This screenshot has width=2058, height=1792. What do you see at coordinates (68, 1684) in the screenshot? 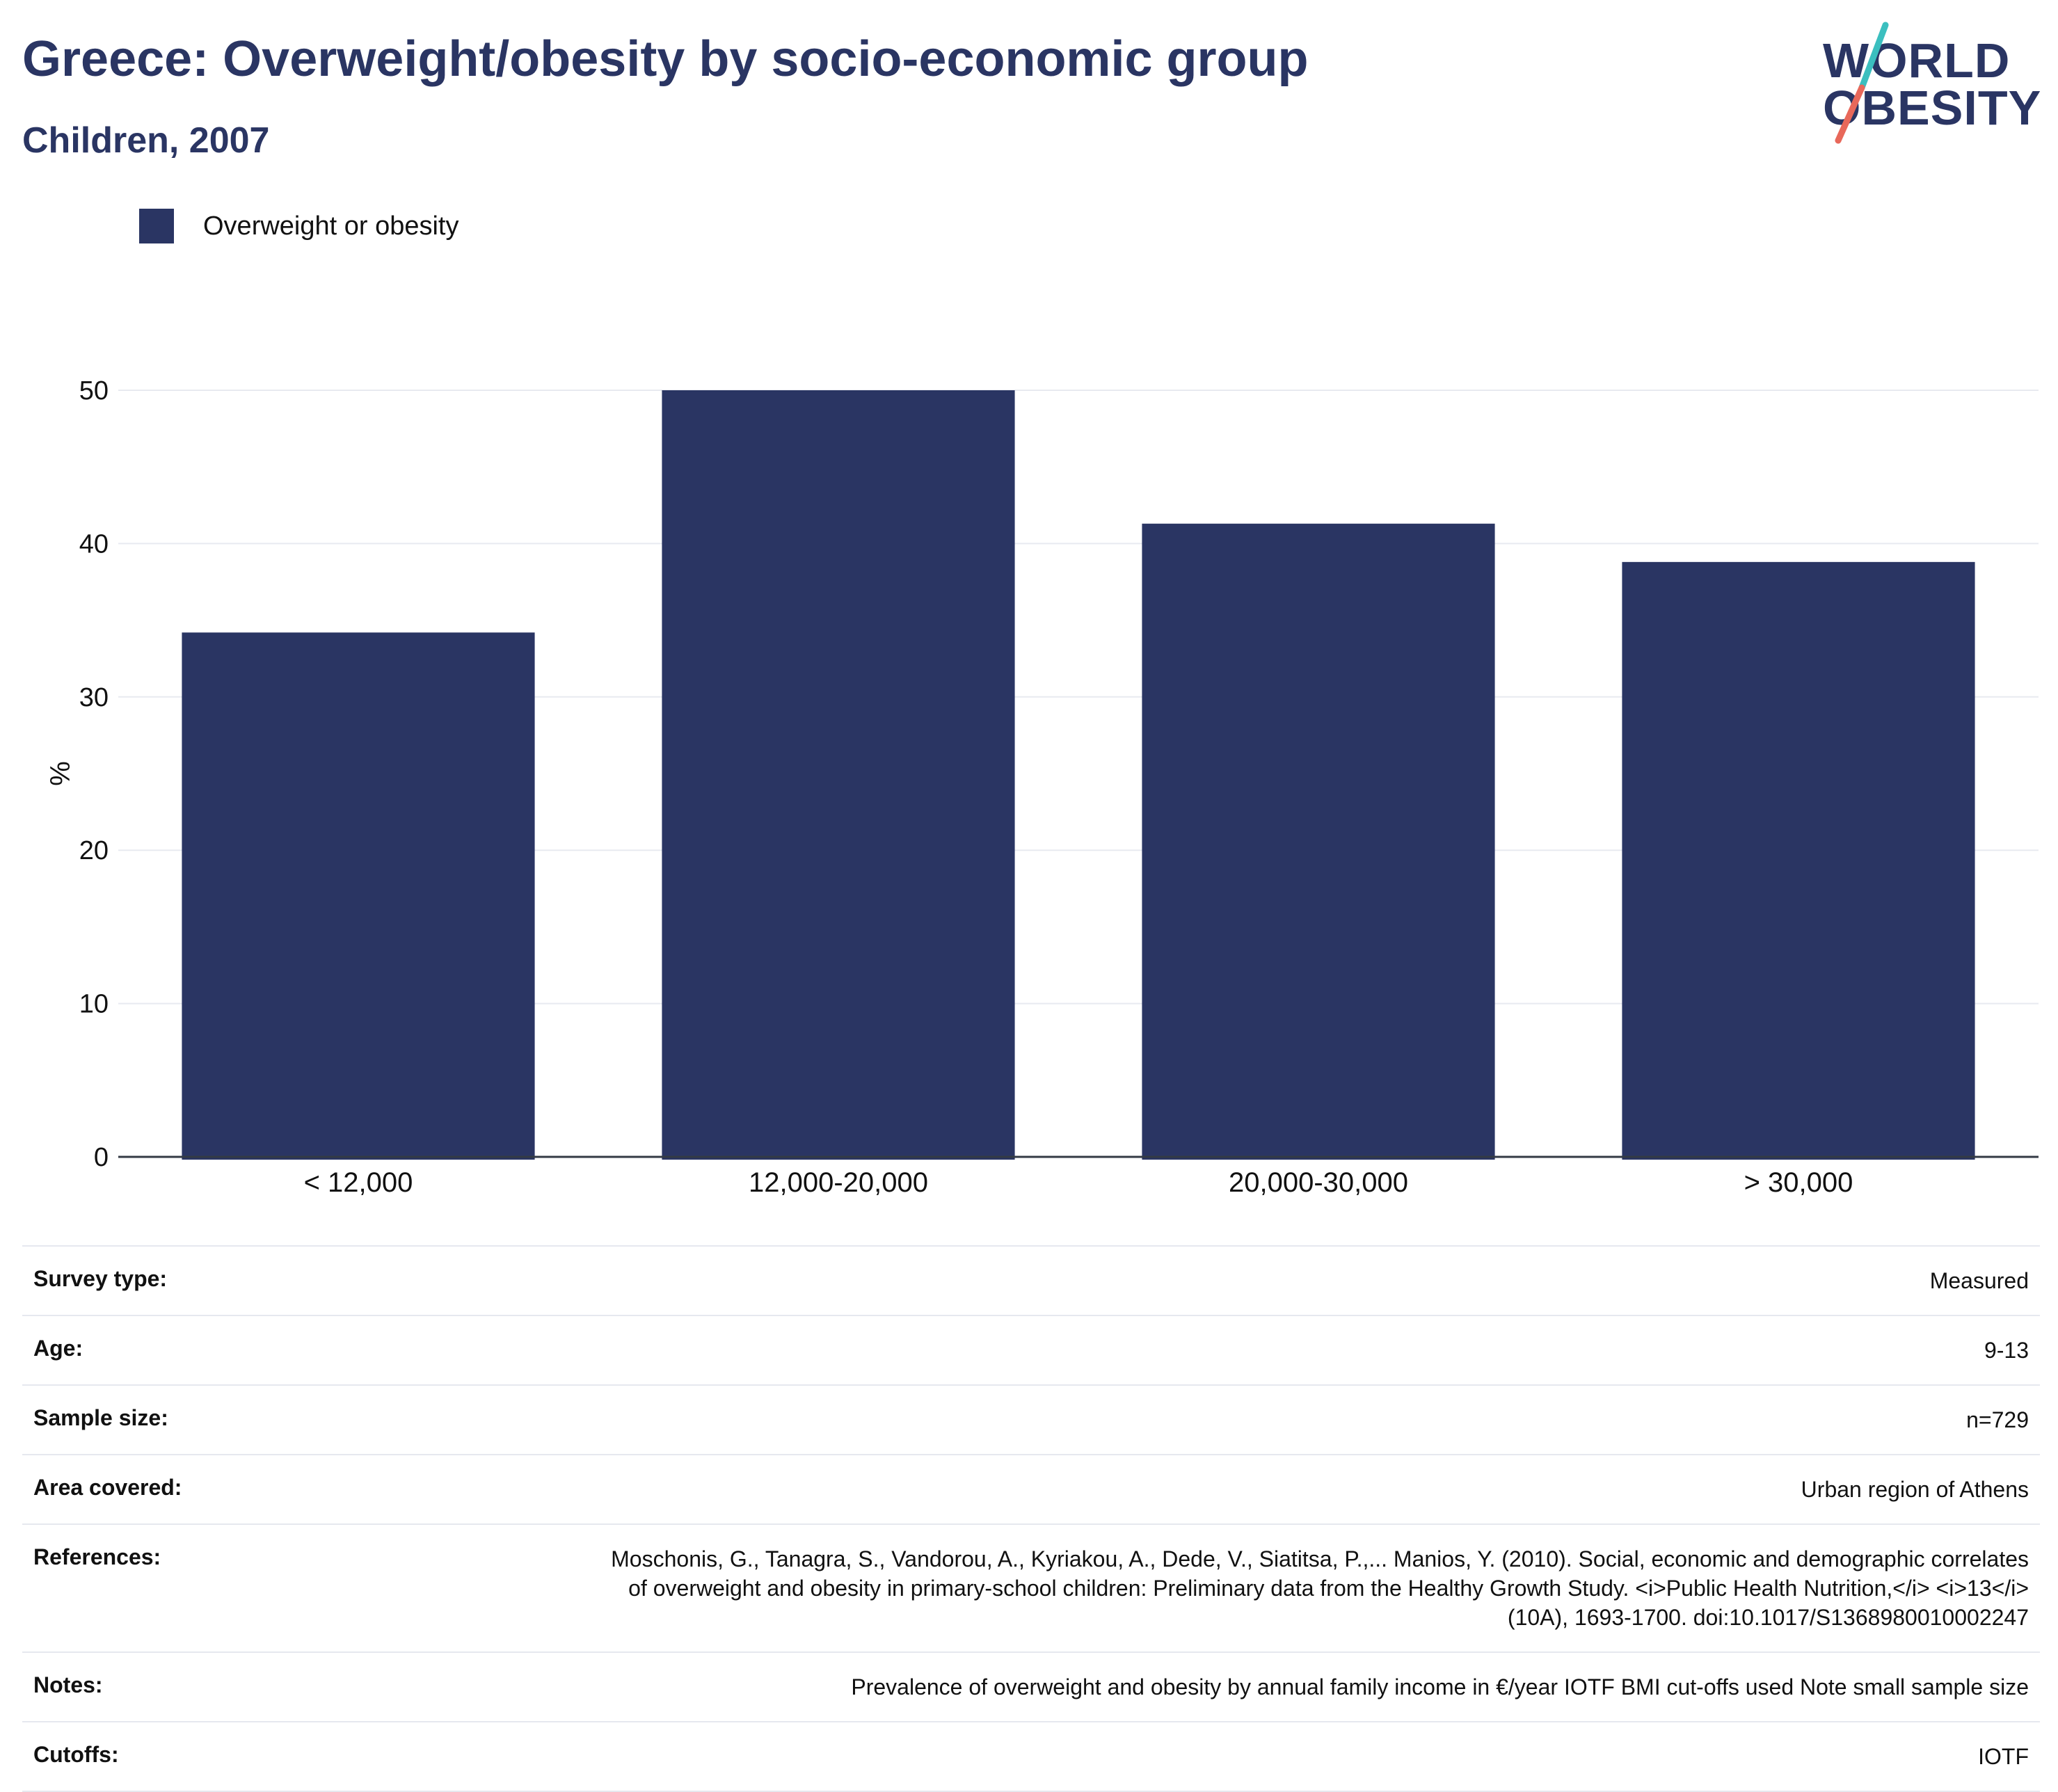
I see `info-label: Notes:` at bounding box center [68, 1684].